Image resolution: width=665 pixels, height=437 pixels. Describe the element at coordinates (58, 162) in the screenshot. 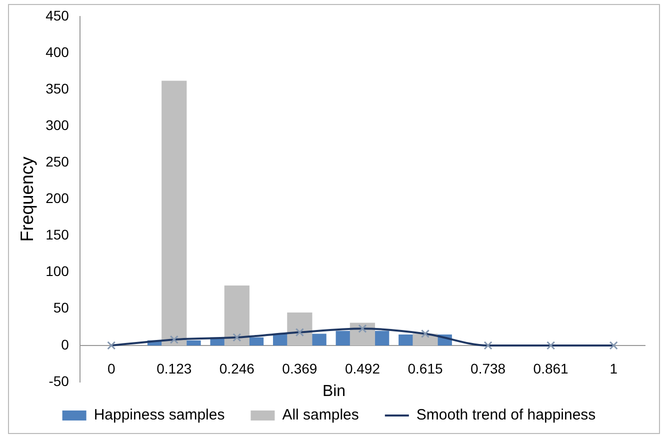

I see `y-tick-label: 250` at that location.